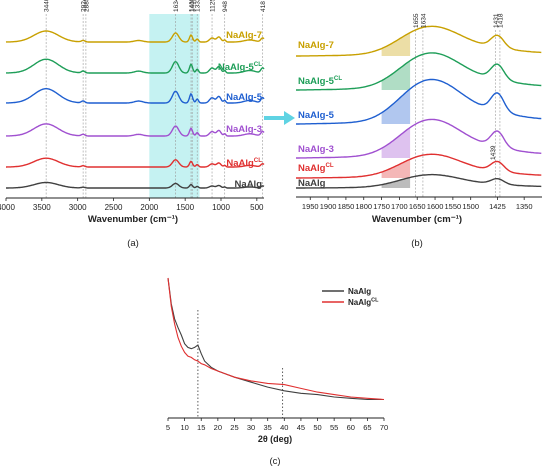 This screenshot has width=550, height=470. I want to click on panel-a-tick-label-2000: 2000, so click(149, 207).